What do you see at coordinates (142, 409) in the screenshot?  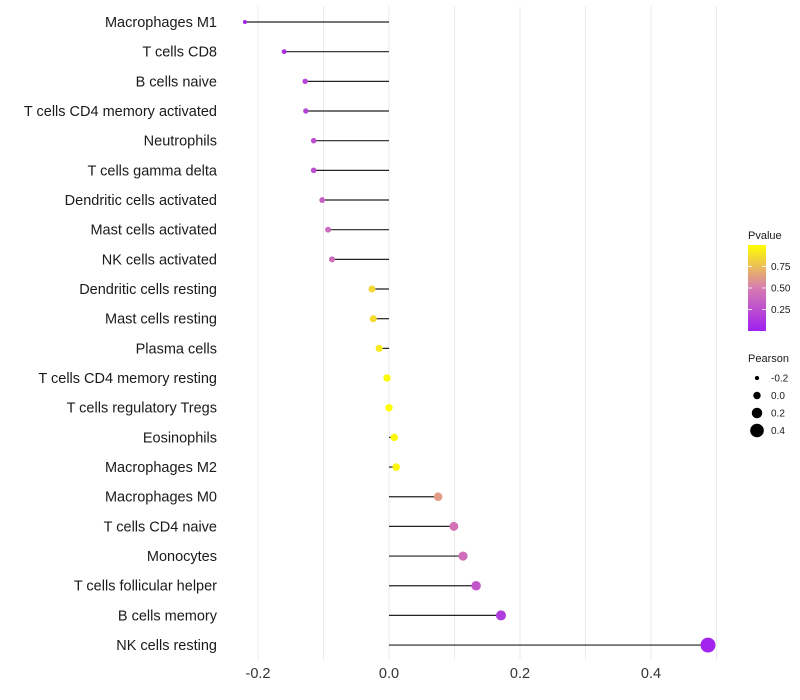 I see `category-label: T cells regulatory Tregs` at bounding box center [142, 409].